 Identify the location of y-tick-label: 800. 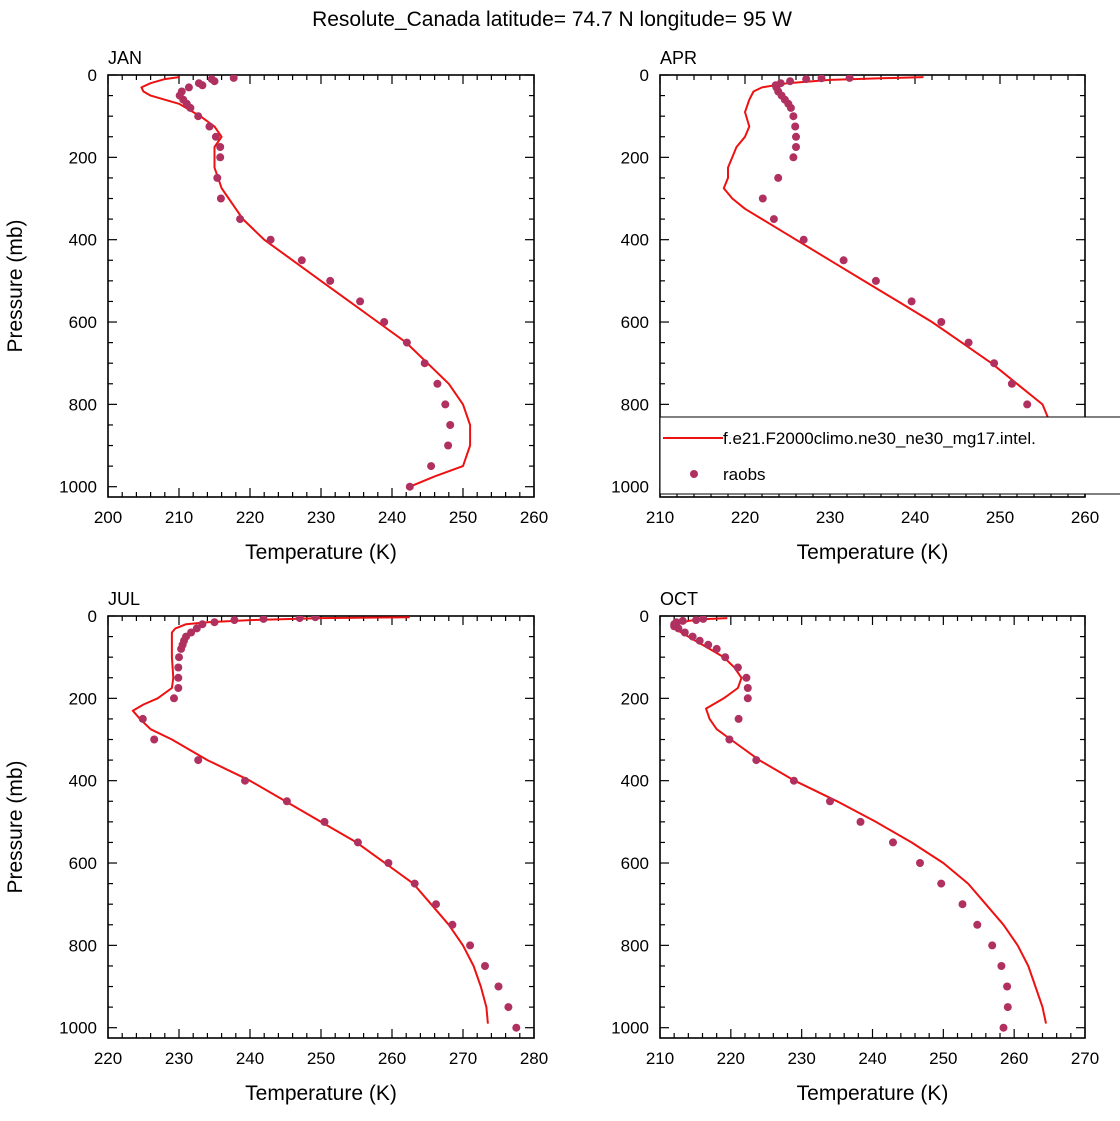
(83, 404).